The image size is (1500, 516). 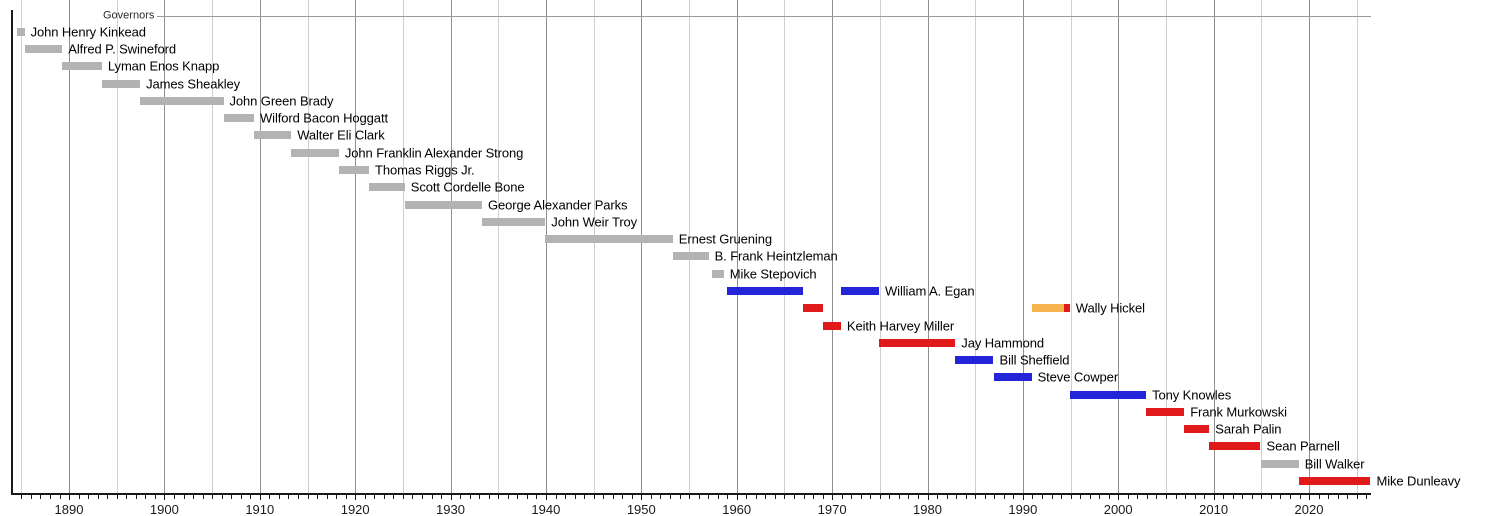 I want to click on axis-tick-label: 1930, so click(x=450, y=509).